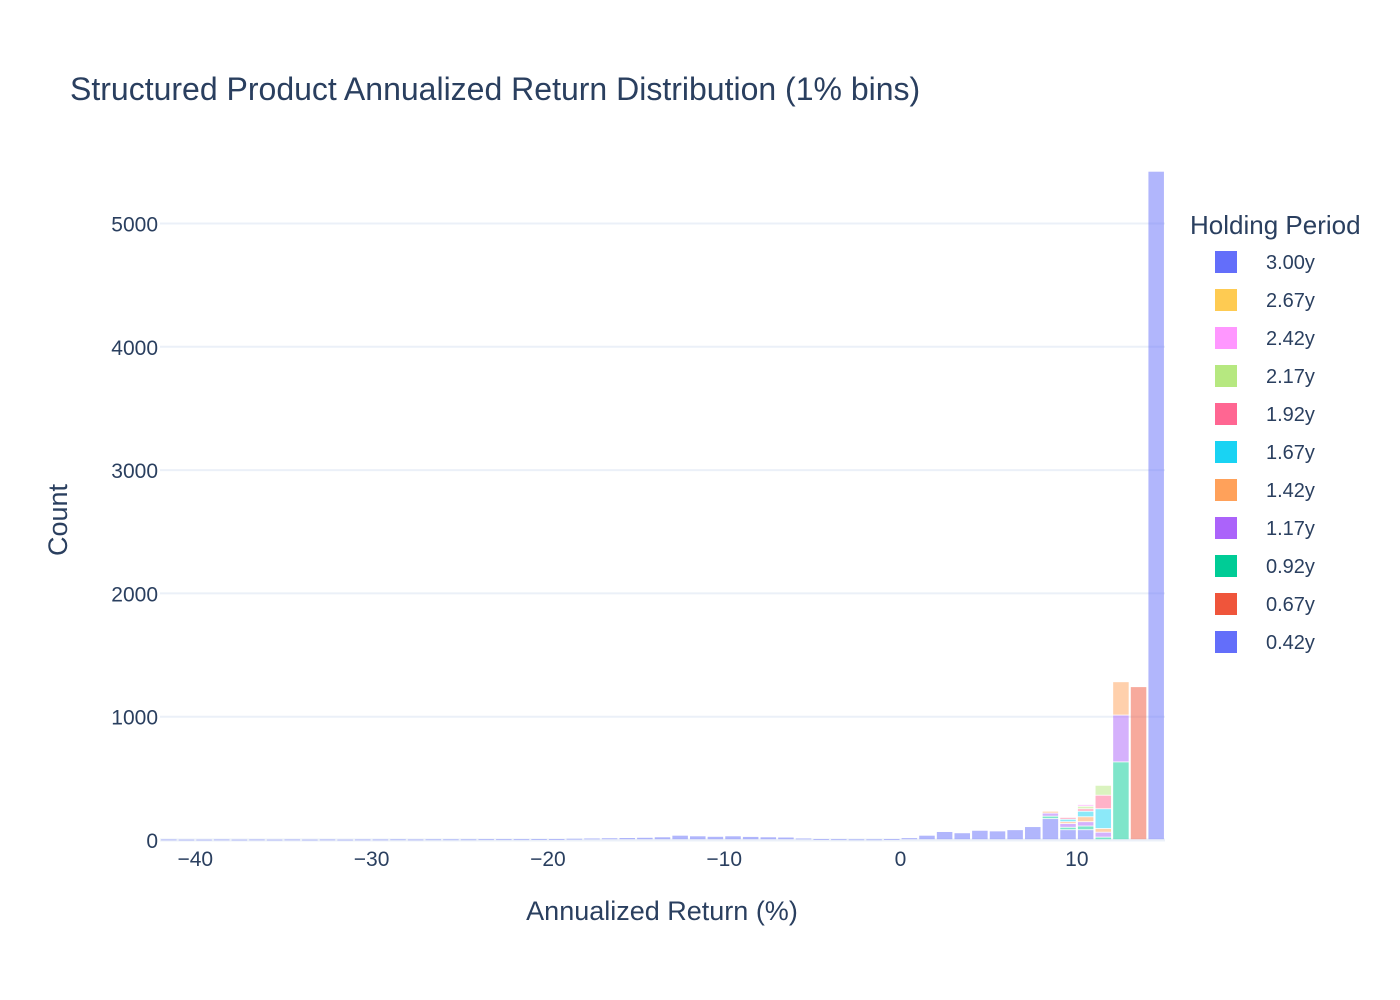 The width and height of the screenshot is (1400, 1000). I want to click on legend-item-1-67y: 1.67y, so click(1265, 452).